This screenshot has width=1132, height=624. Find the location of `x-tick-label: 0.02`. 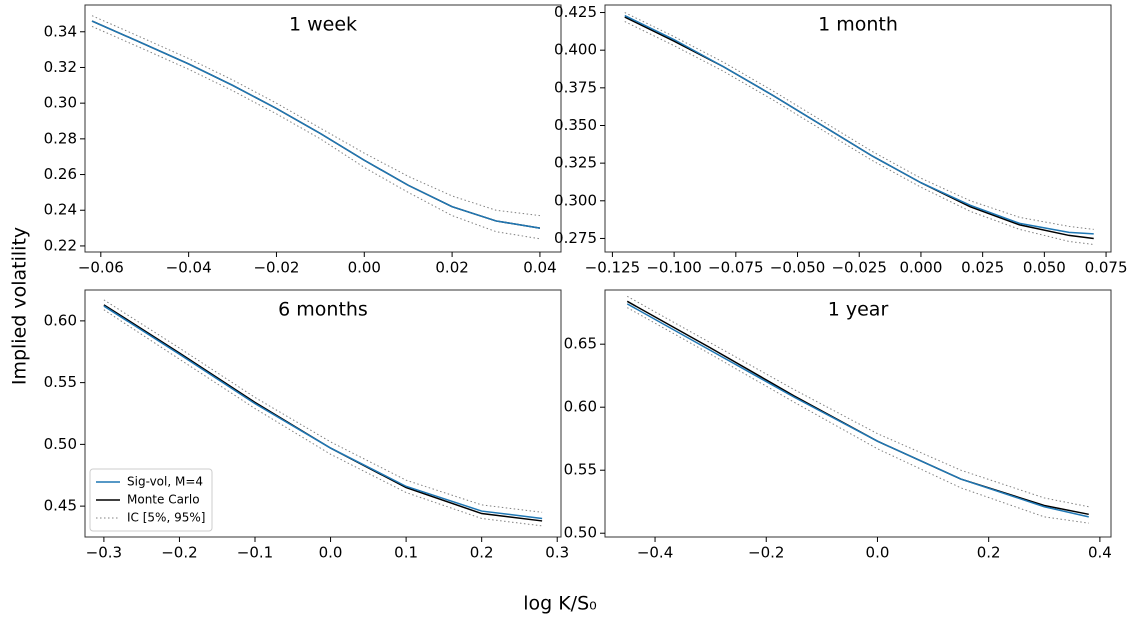

x-tick-label: 0.02 is located at coordinates (451, 268).